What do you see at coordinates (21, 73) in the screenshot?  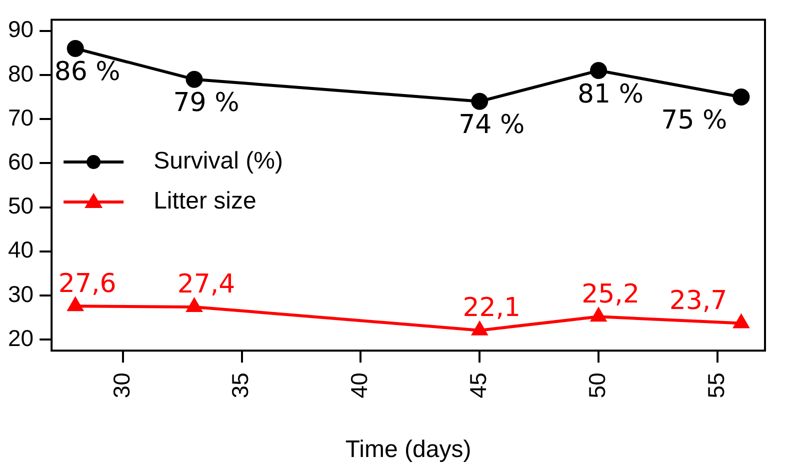 I see `y-tick-label: 80` at bounding box center [21, 73].